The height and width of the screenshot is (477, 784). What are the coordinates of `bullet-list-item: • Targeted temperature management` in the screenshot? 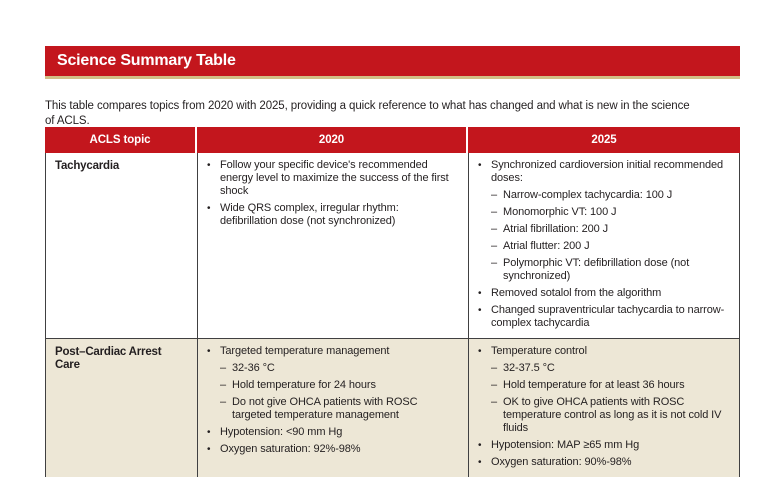 It's located at (332, 351).